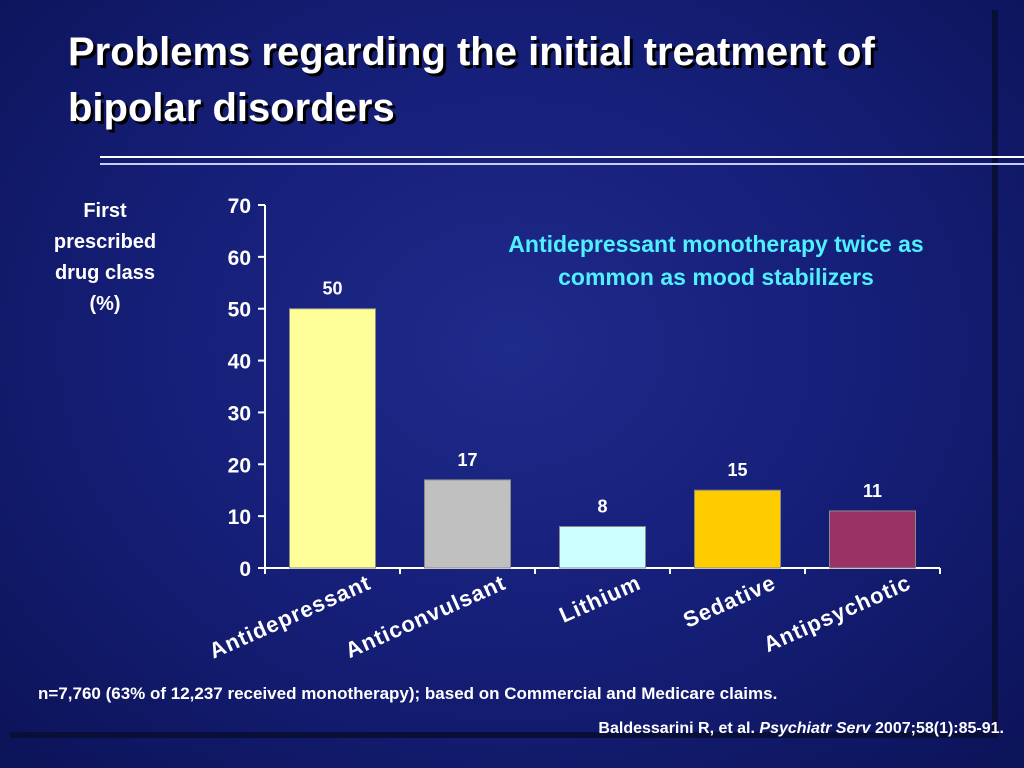  Describe the element at coordinates (239, 465) in the screenshot. I see `y-tick-label: 20` at that location.